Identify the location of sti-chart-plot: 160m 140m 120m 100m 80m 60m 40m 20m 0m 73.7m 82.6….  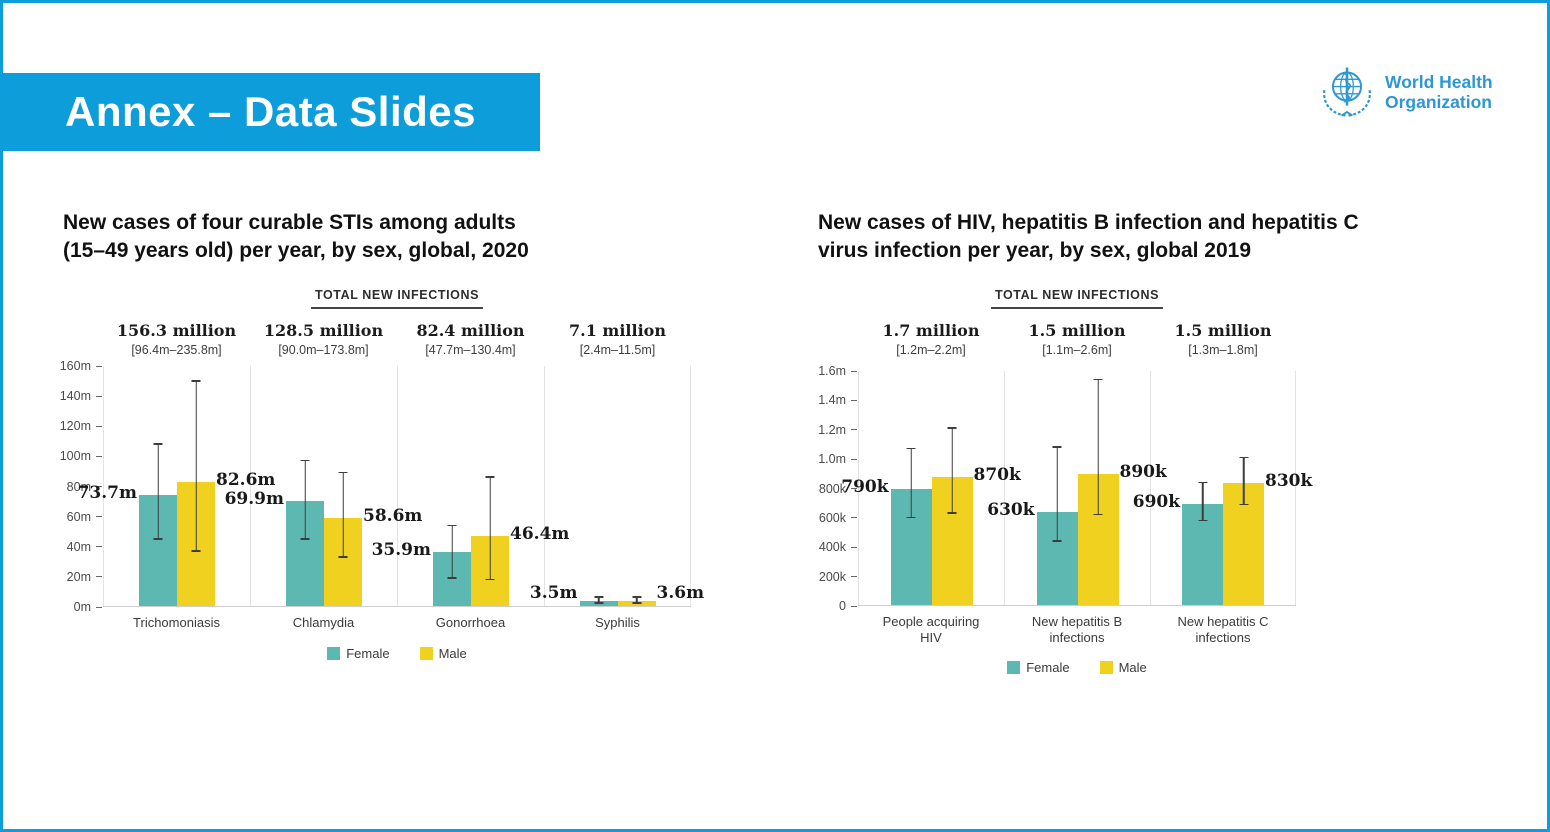
(382, 486).